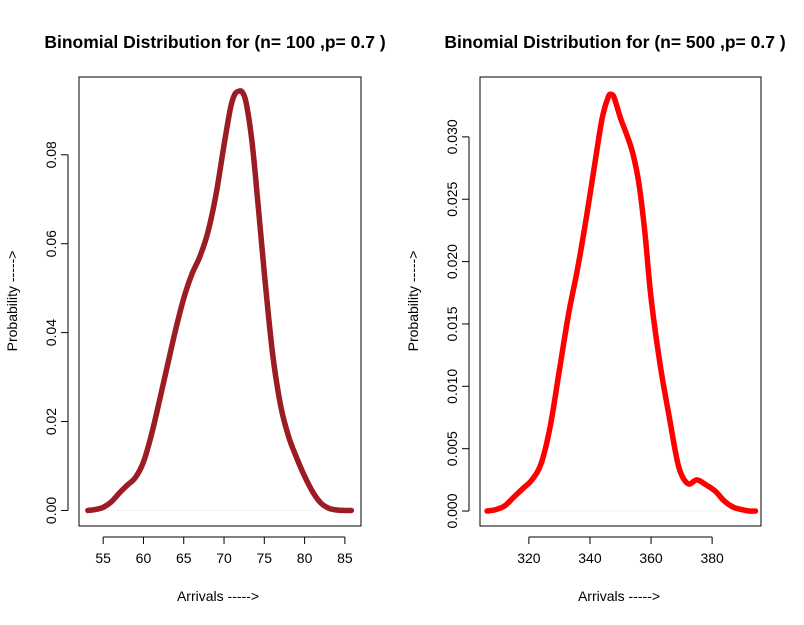  I want to click on y-tick-label: 0.000, so click(452, 510).